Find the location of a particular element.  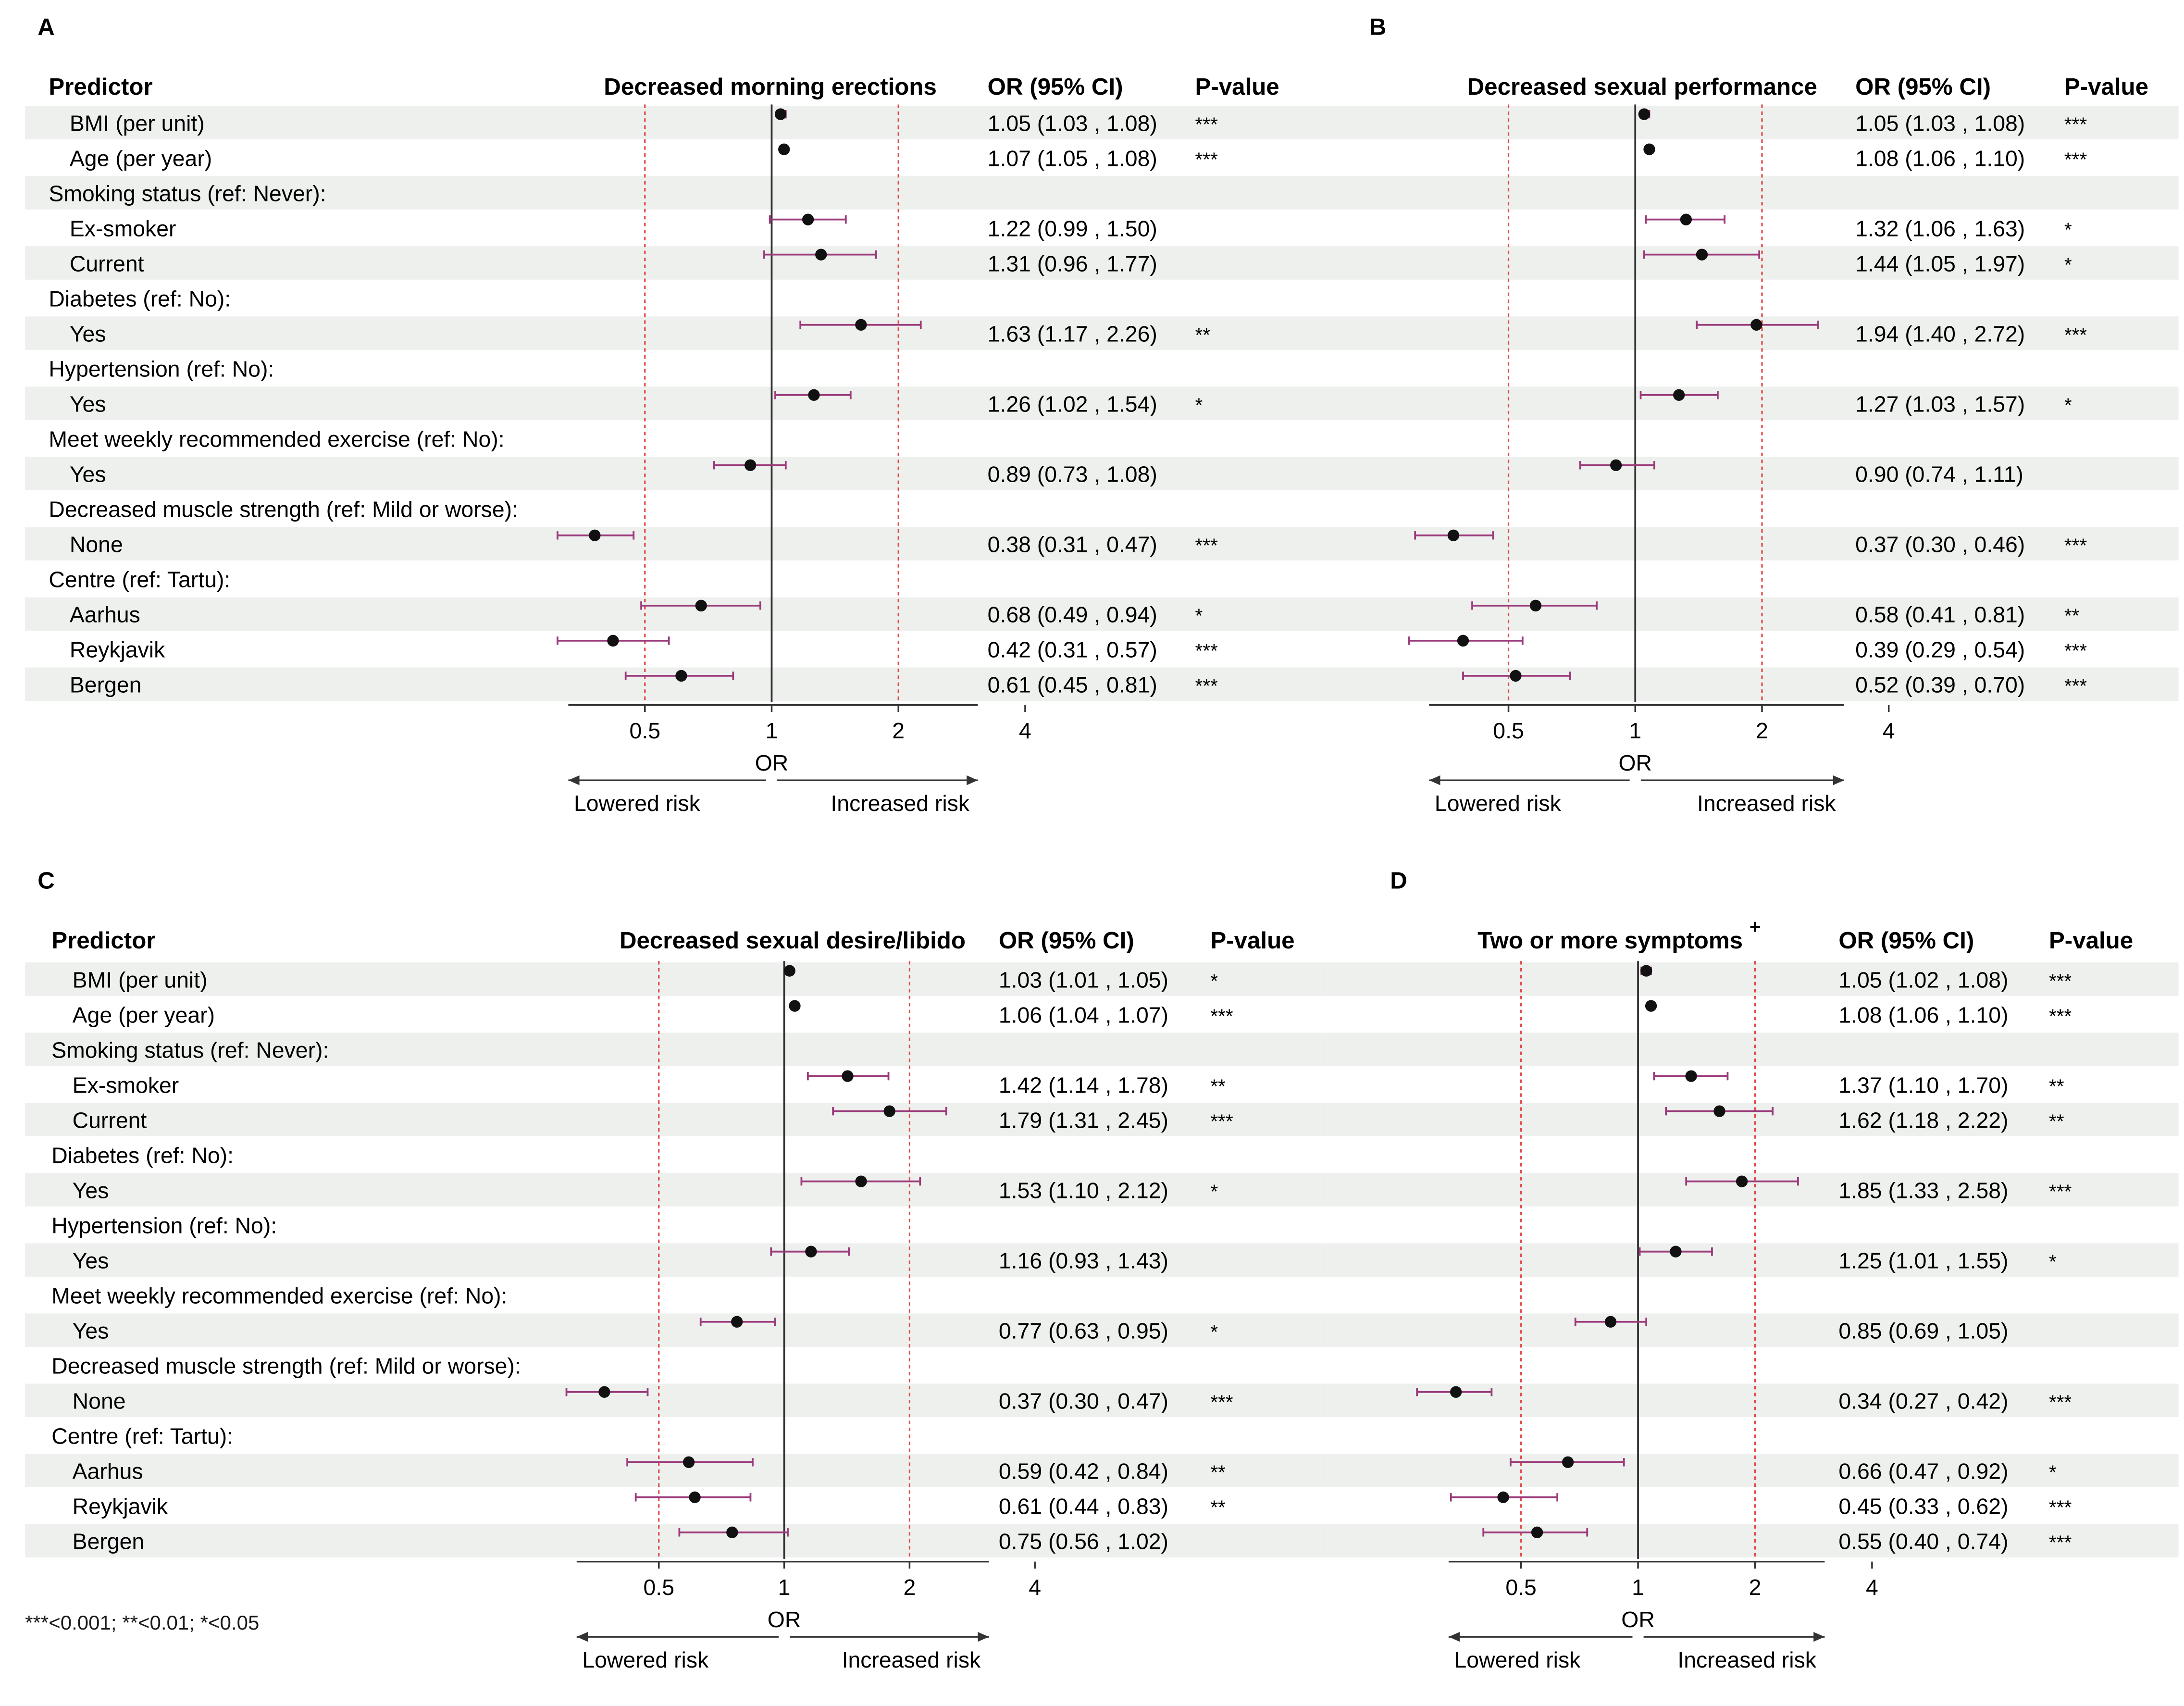

or-ci-value-b: 0.37 (0.30 , 0.46) is located at coordinates (1940, 544).